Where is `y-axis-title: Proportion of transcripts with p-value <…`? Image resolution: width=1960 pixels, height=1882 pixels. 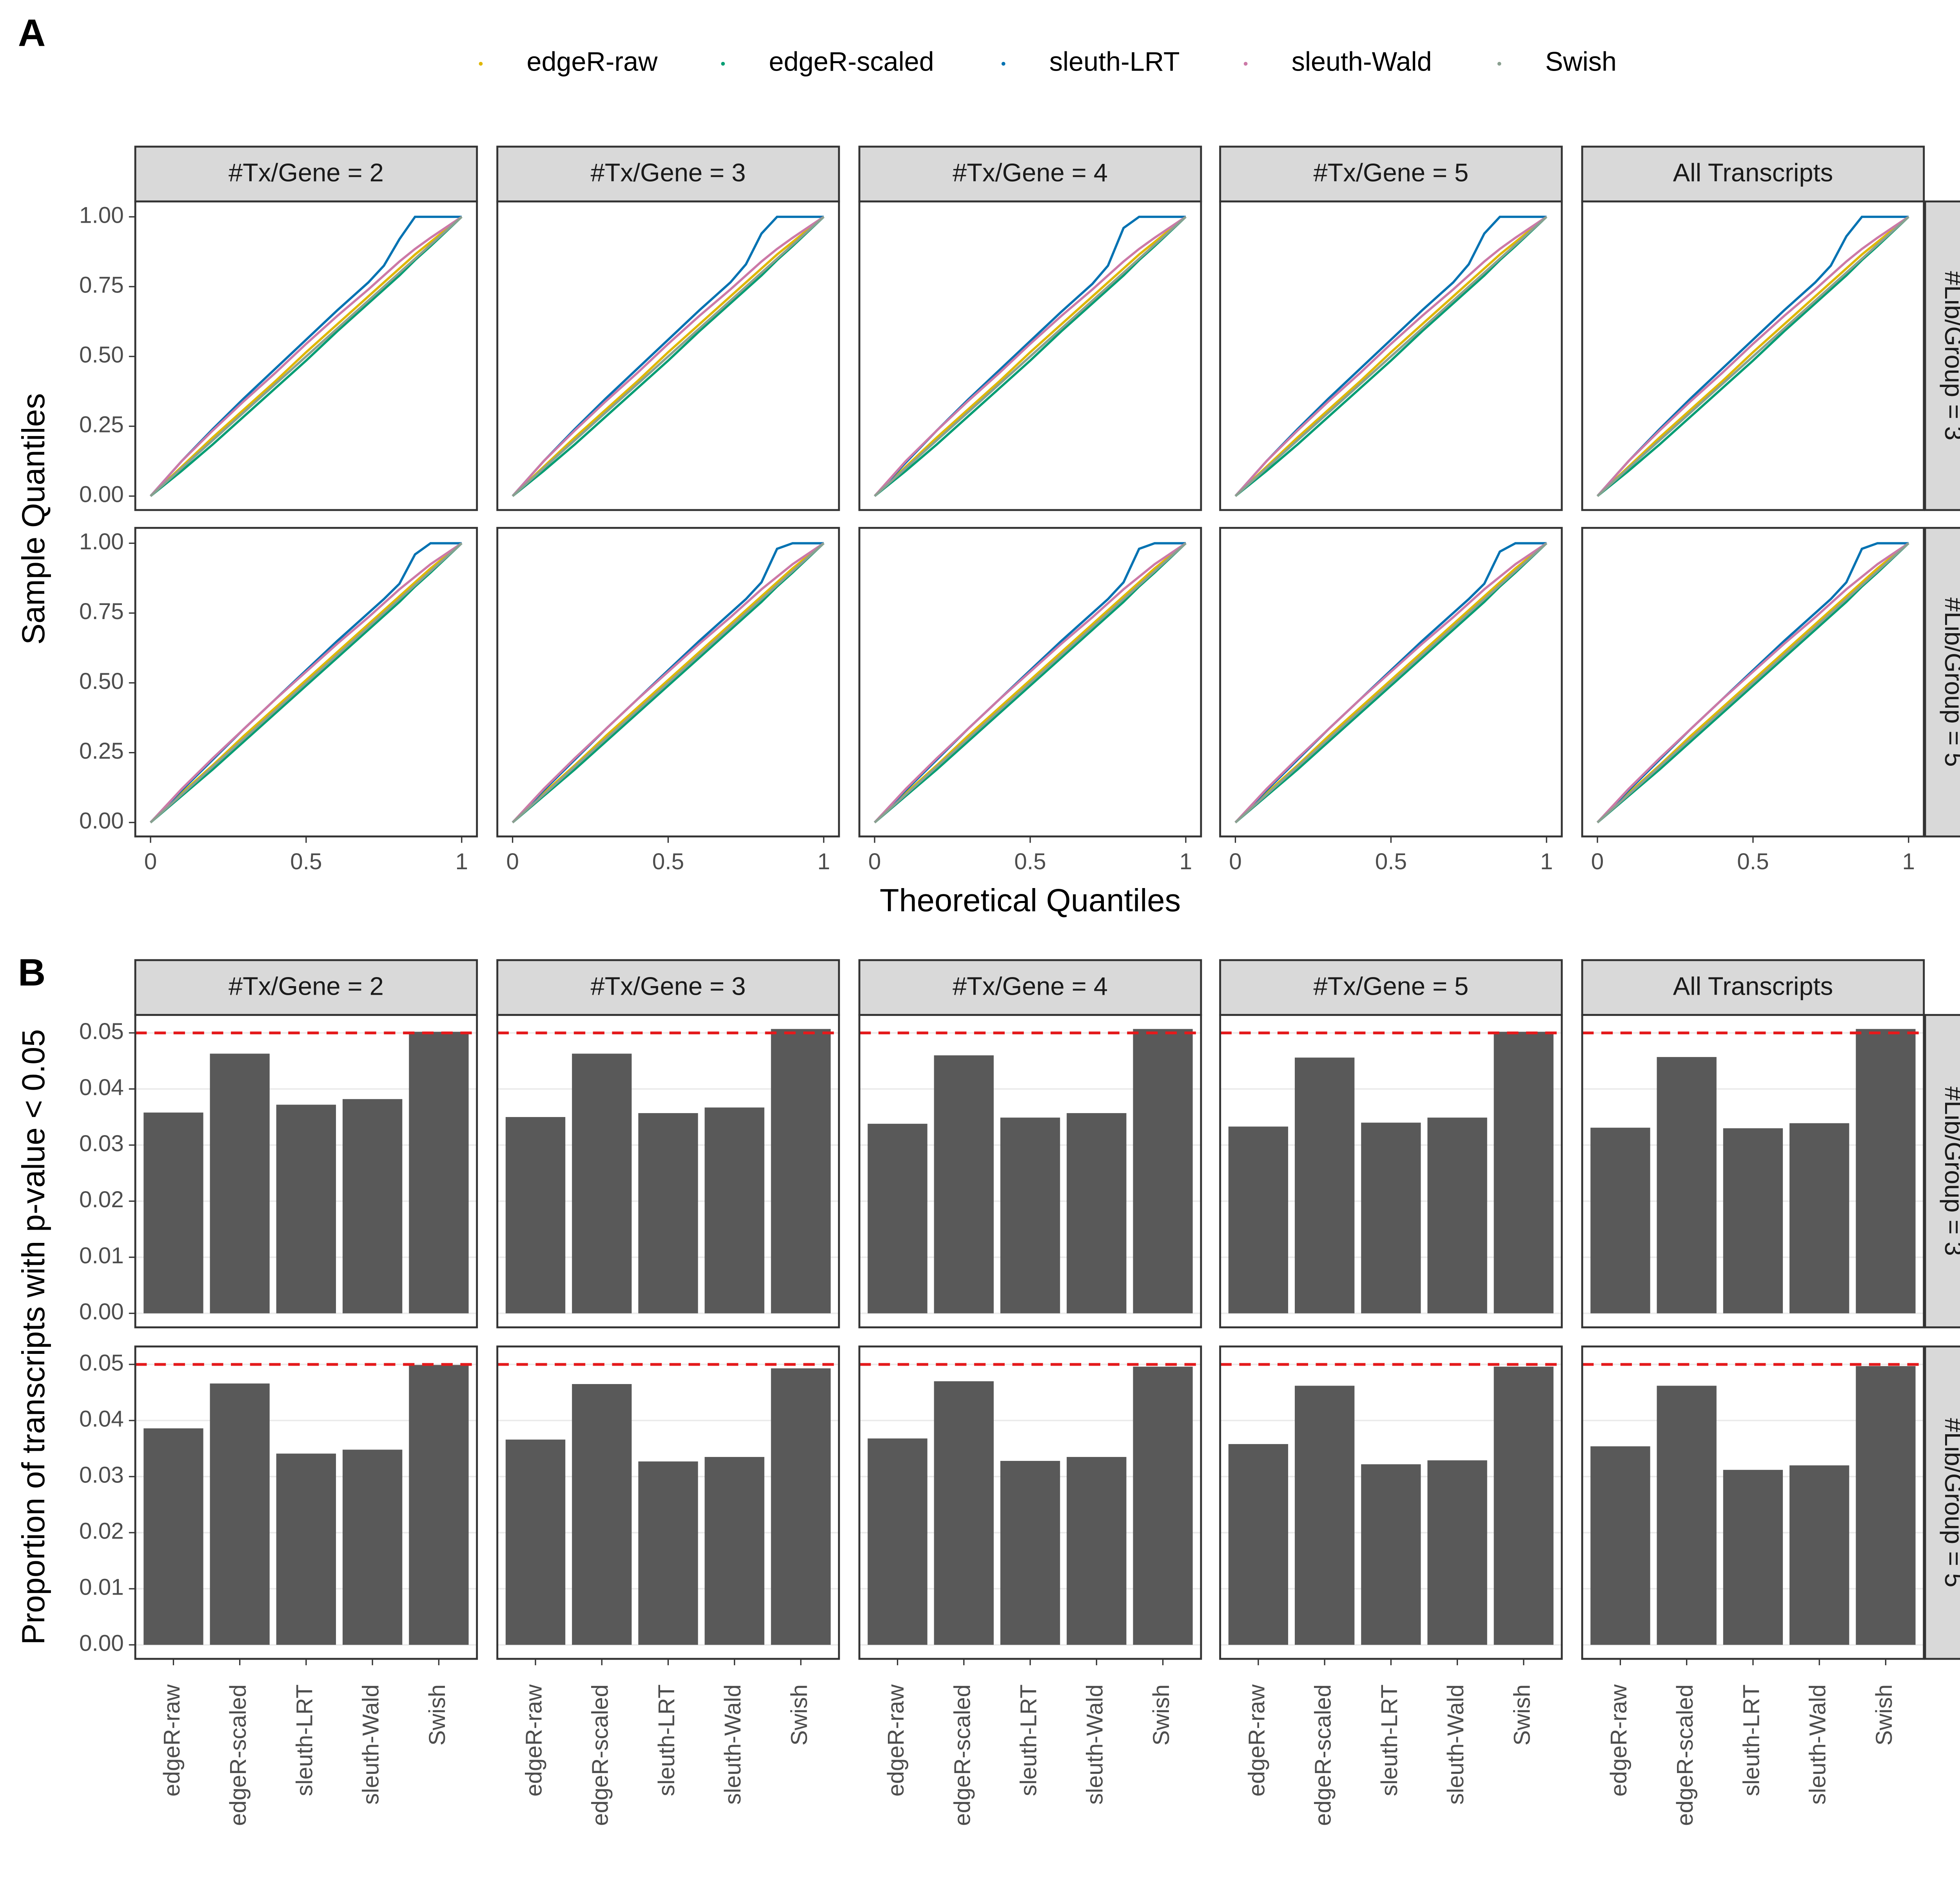
y-axis-title: Proportion of transcripts with p-value <… is located at coordinates (33, 1337).